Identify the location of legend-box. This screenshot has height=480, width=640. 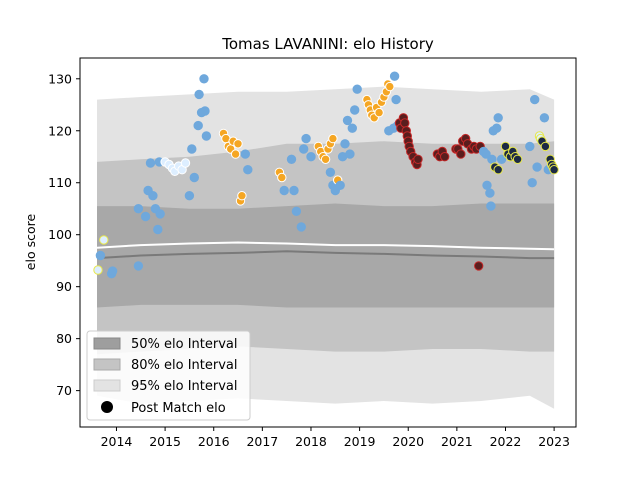
(168, 375).